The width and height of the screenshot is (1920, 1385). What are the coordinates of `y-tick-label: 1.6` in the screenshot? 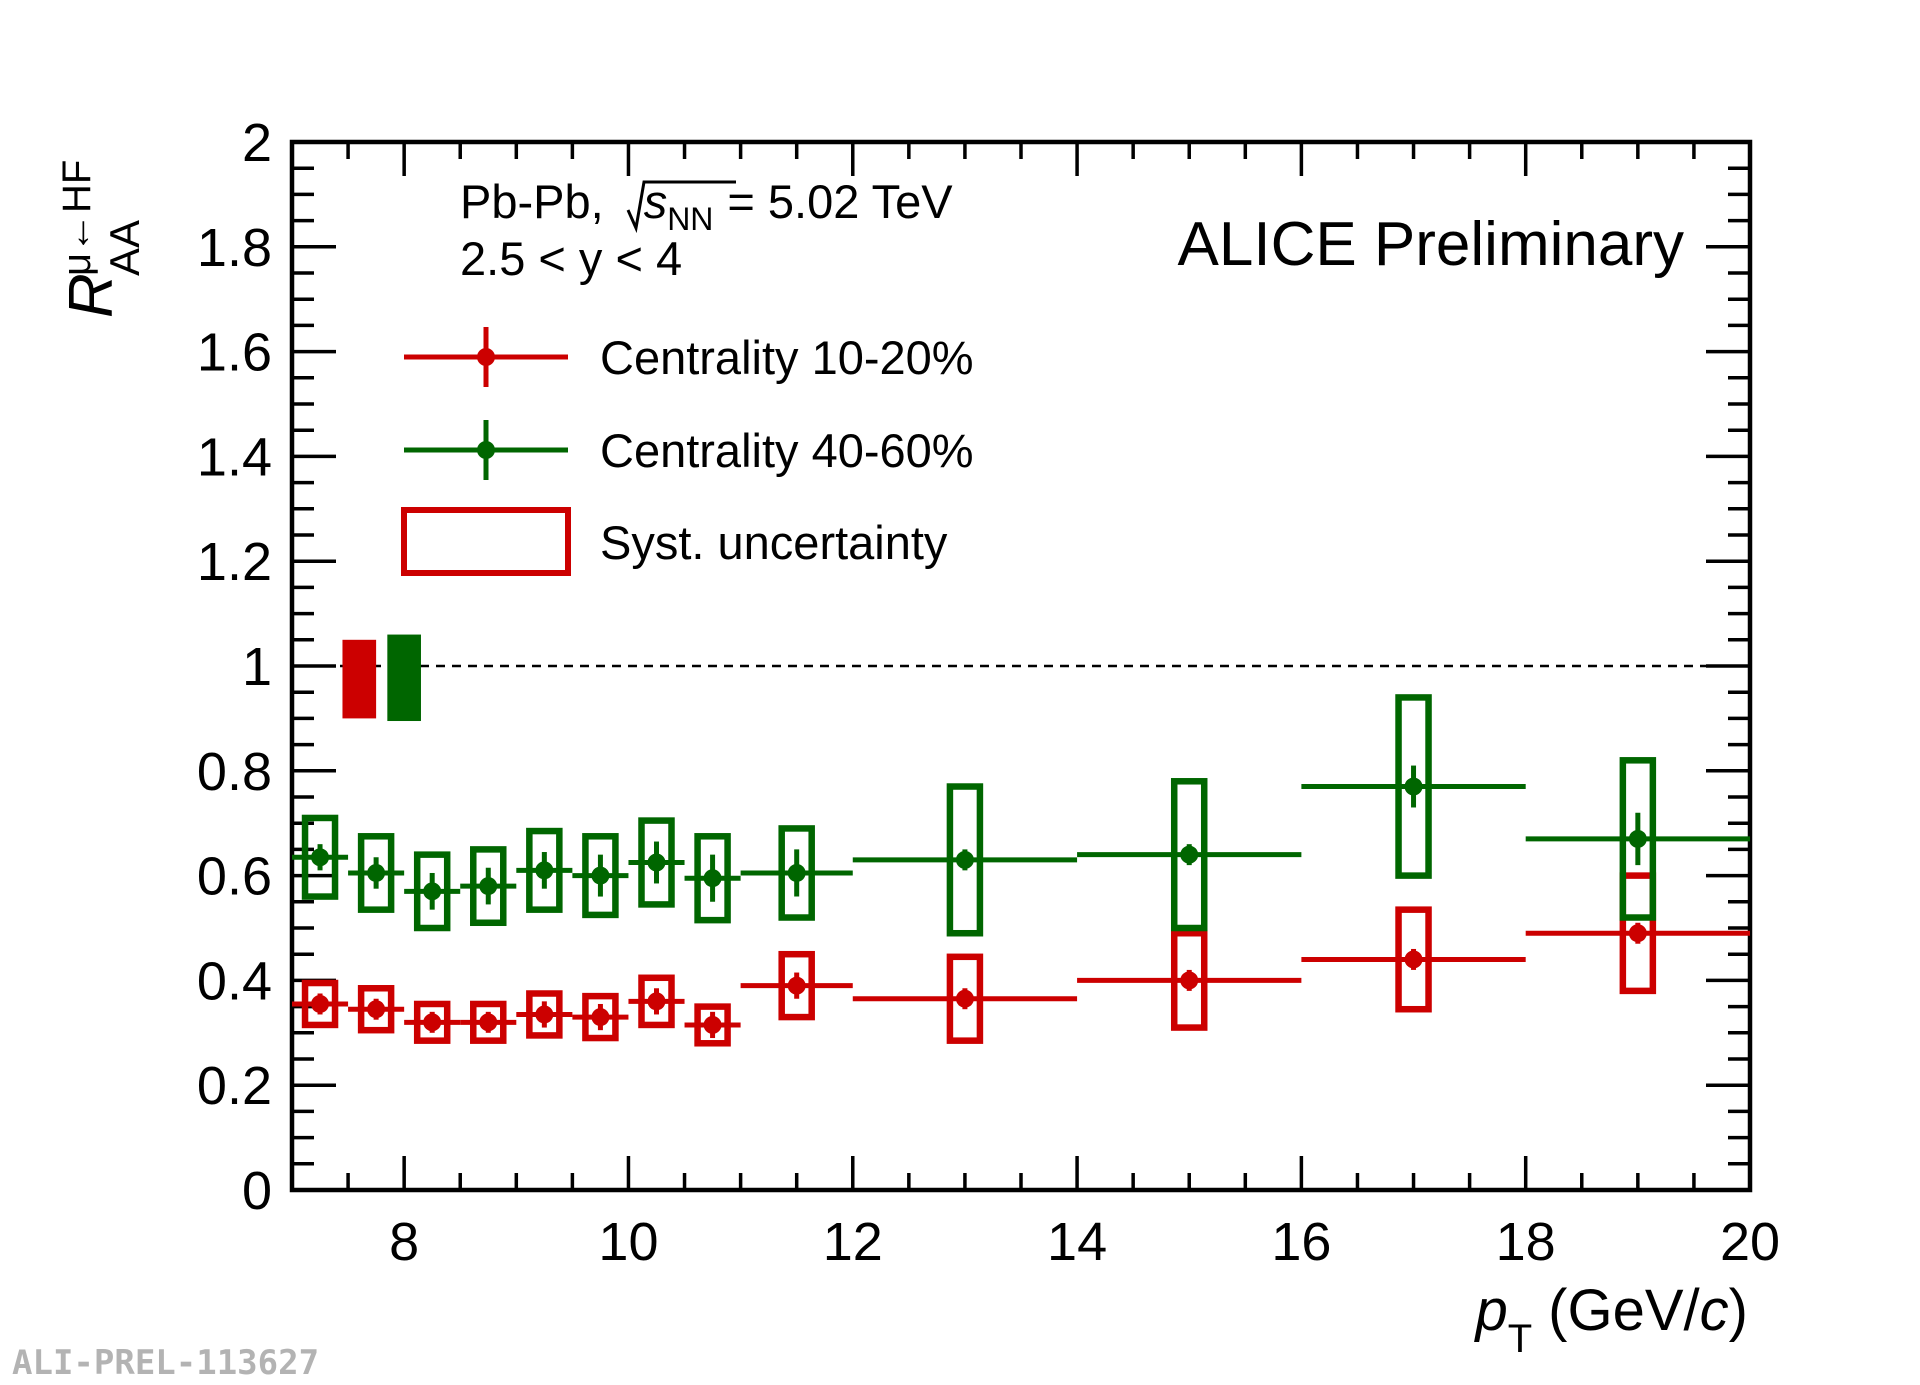 It's located at (234, 353).